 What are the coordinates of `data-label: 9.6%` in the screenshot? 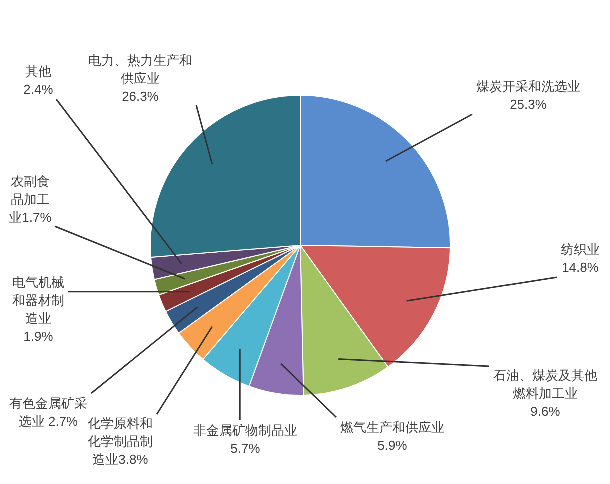 It's located at (545, 411).